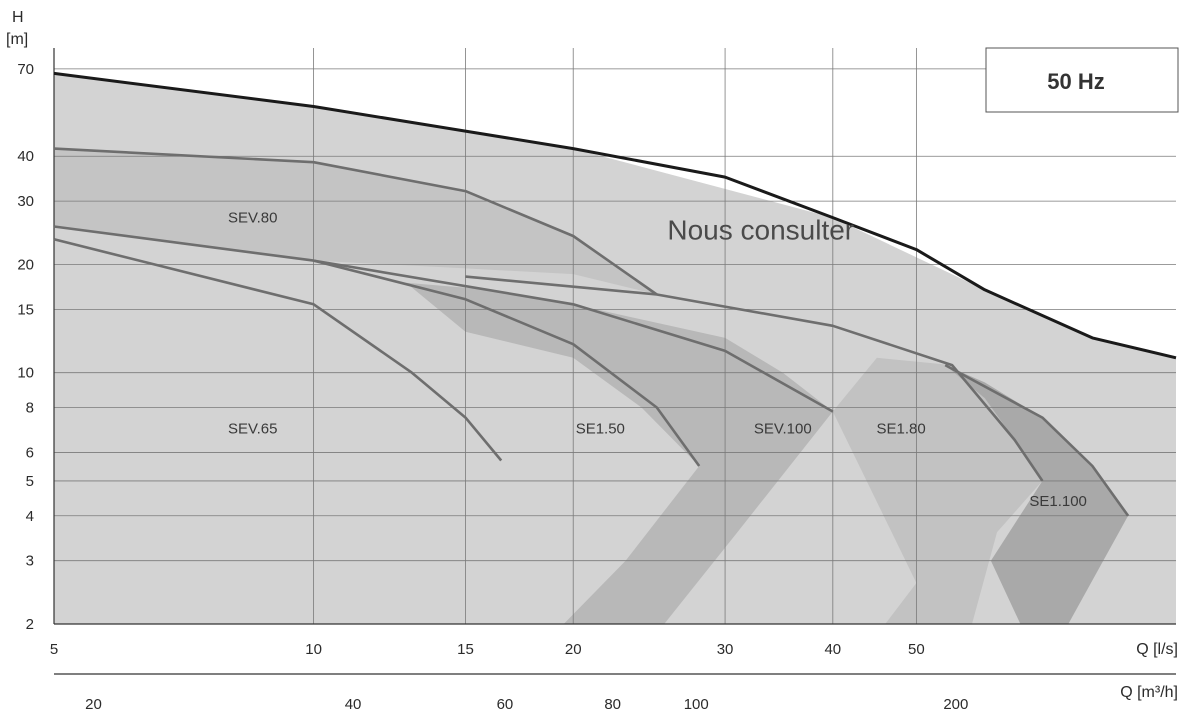  What do you see at coordinates (760, 230) in the screenshot?
I see `label-nous-consulter: Nous consulter` at bounding box center [760, 230].